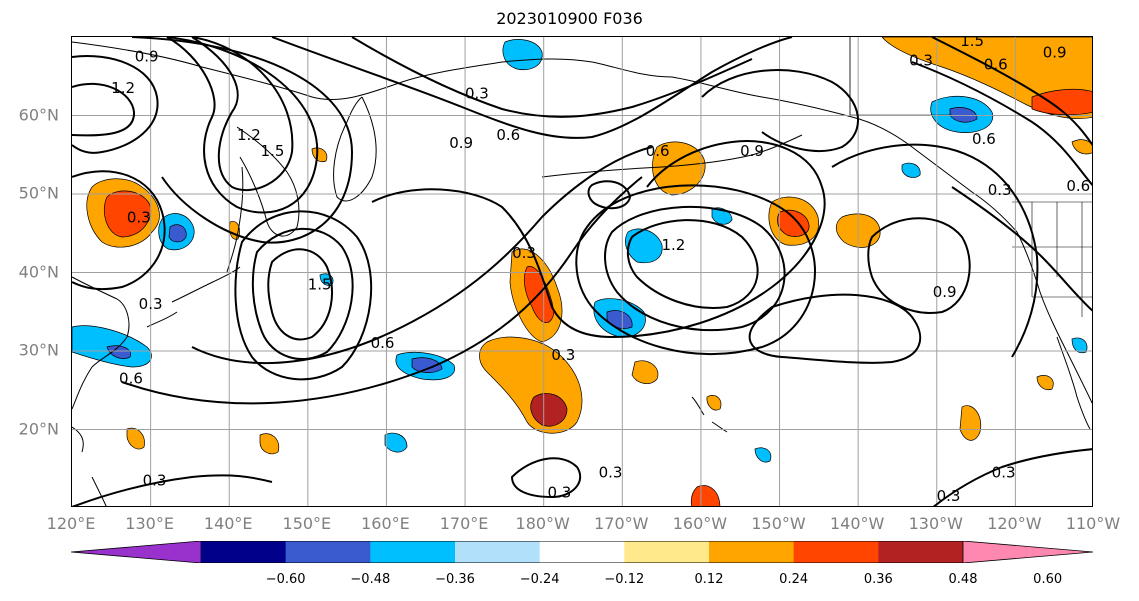  Describe the element at coordinates (569, 18) in the screenshot. I see `plot-title: 2023010900 F036` at that location.